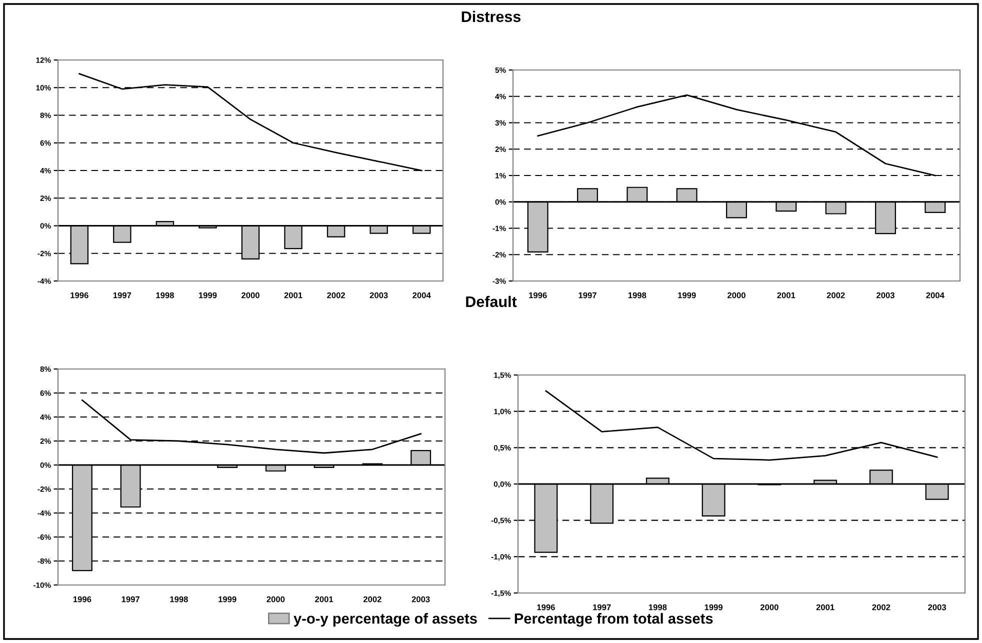  Describe the element at coordinates (385, 620) in the screenshot. I see `legend-label: y-o-y percentage of assets` at that location.